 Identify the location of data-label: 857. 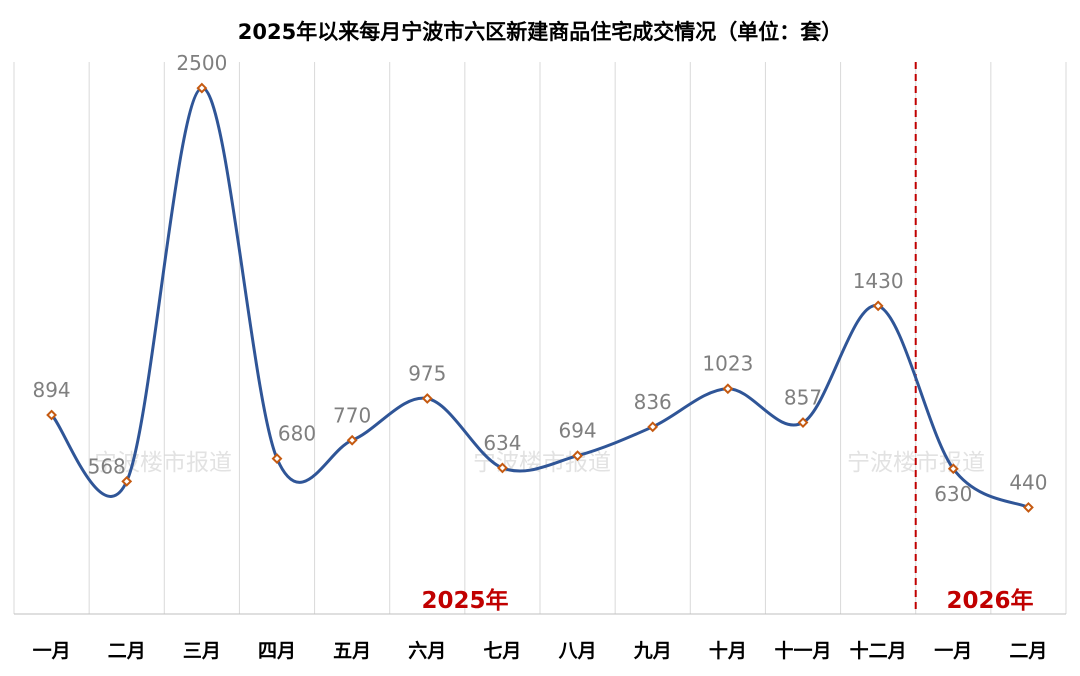
(803, 398).